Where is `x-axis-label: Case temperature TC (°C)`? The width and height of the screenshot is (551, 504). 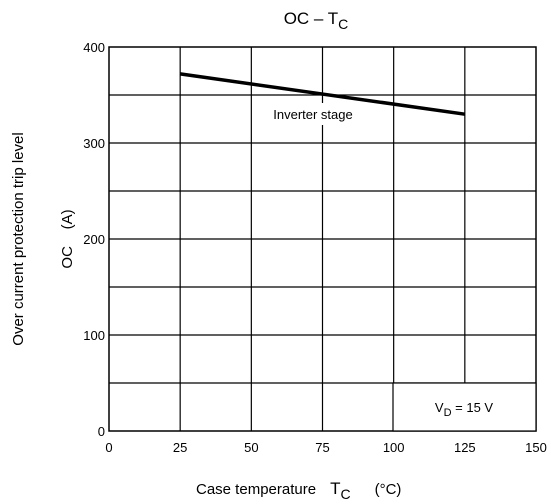 x-axis-label: Case temperature TC (°C) is located at coordinates (298, 490).